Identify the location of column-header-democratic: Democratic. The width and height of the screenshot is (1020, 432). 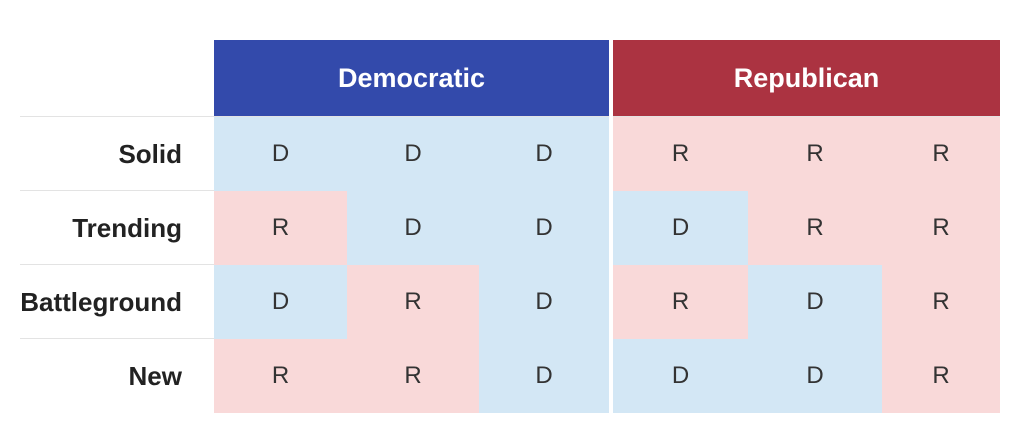
(411, 78).